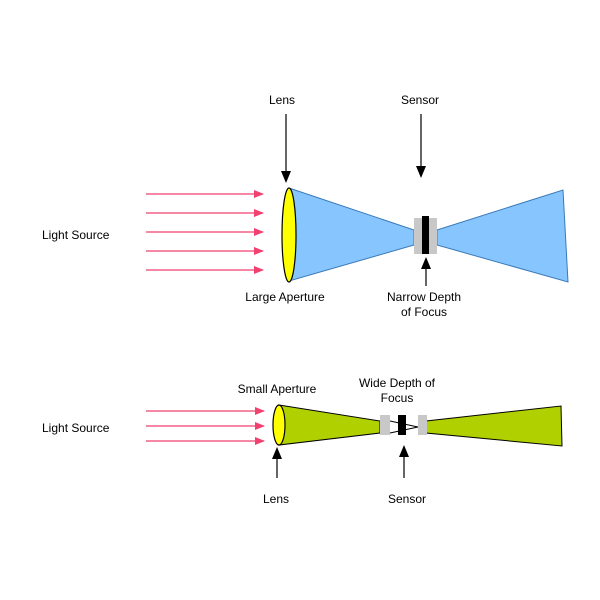 Image resolution: width=600 pixels, height=600 pixels. I want to click on top-sensor, so click(425, 235).